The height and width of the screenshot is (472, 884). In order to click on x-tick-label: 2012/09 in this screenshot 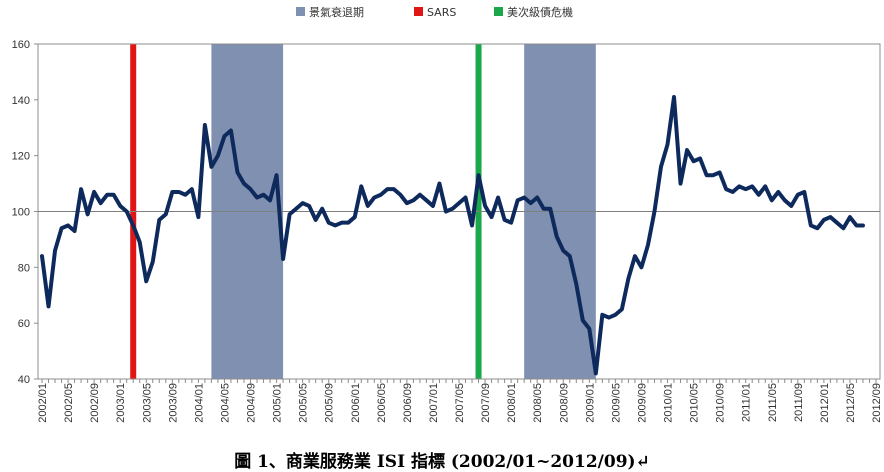, I will do `click(877, 403)`.